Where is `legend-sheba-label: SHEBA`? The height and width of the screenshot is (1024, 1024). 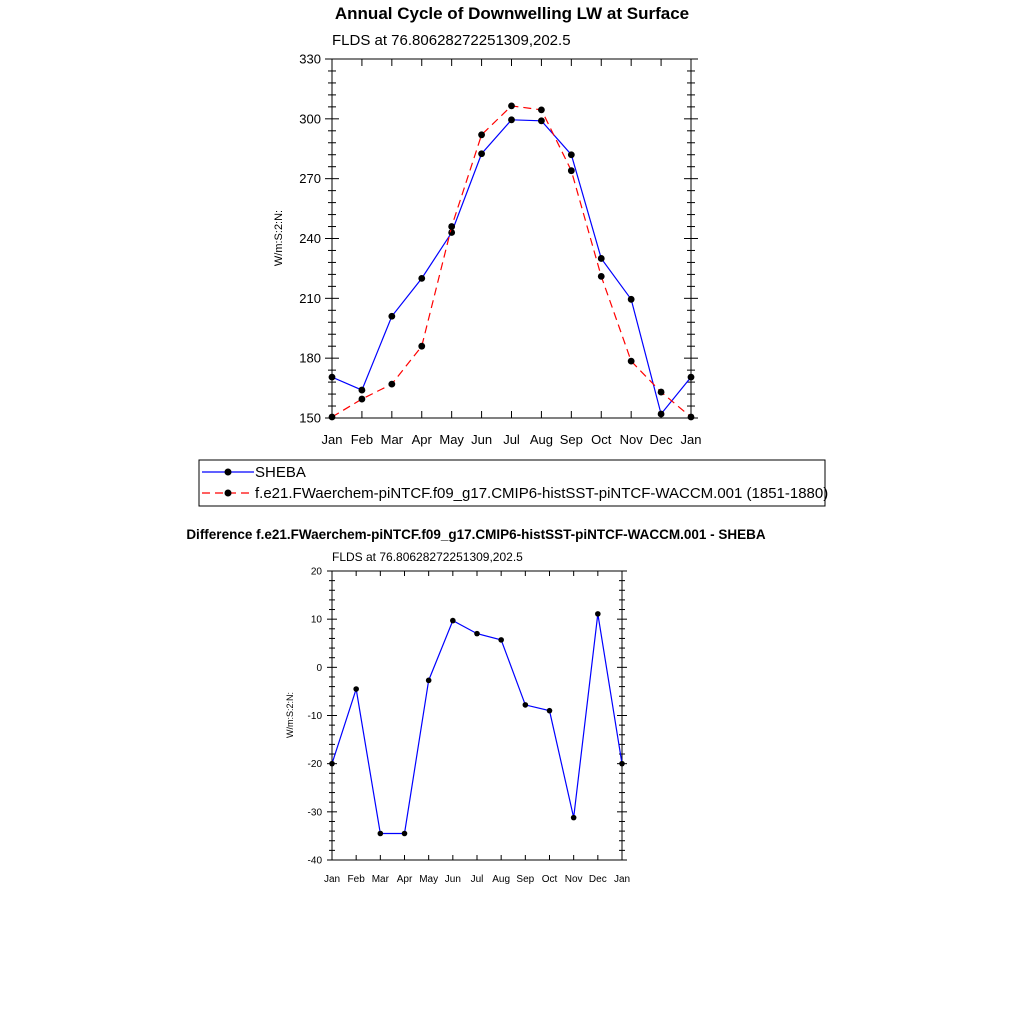 legend-sheba-label: SHEBA is located at coordinates (280, 472).